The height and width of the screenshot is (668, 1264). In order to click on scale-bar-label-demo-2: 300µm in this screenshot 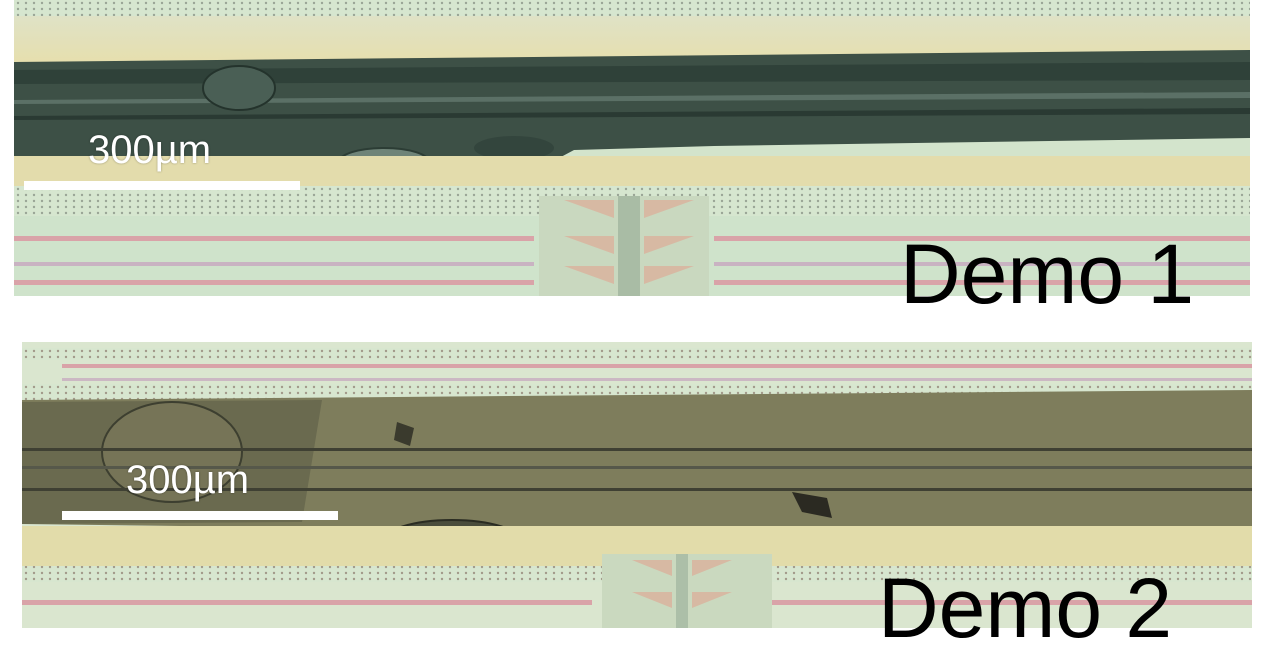, I will do `click(188, 480)`.